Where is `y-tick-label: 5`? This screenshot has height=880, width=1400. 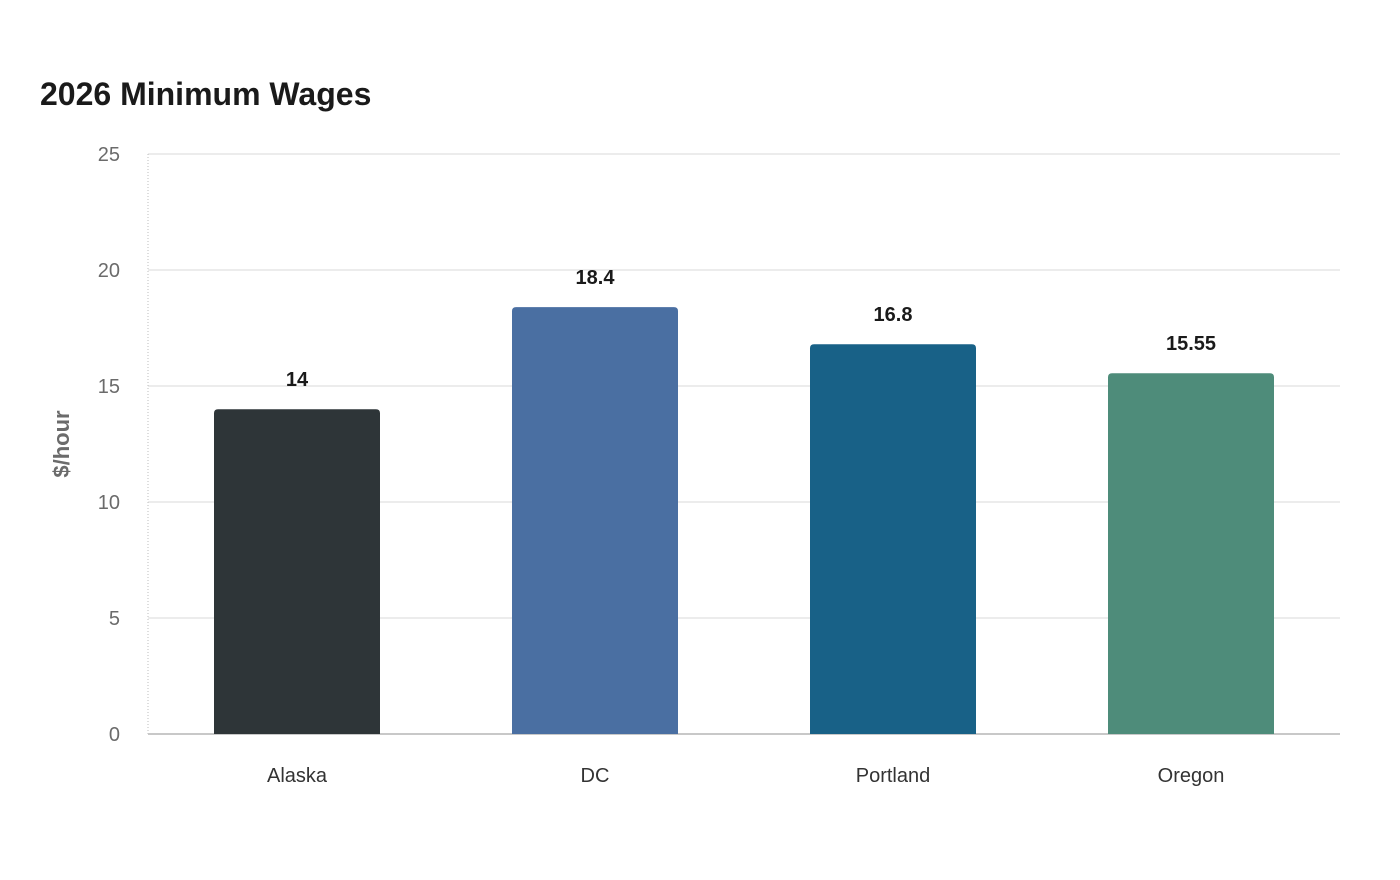 y-tick-label: 5 is located at coordinates (114, 619).